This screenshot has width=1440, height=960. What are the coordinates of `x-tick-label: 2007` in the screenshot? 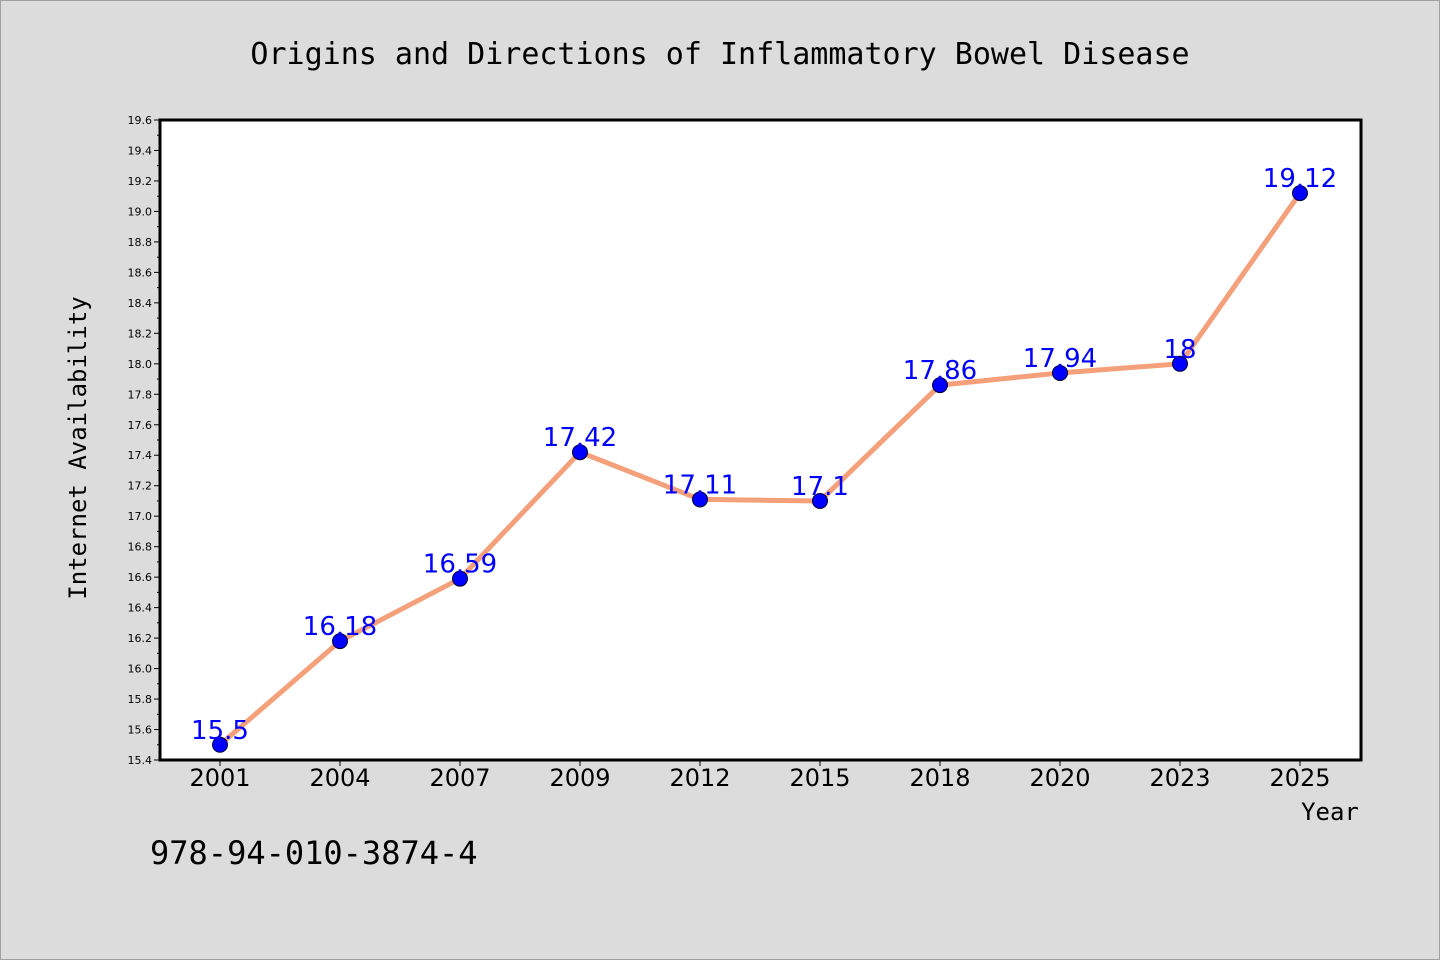 It's located at (459, 778).